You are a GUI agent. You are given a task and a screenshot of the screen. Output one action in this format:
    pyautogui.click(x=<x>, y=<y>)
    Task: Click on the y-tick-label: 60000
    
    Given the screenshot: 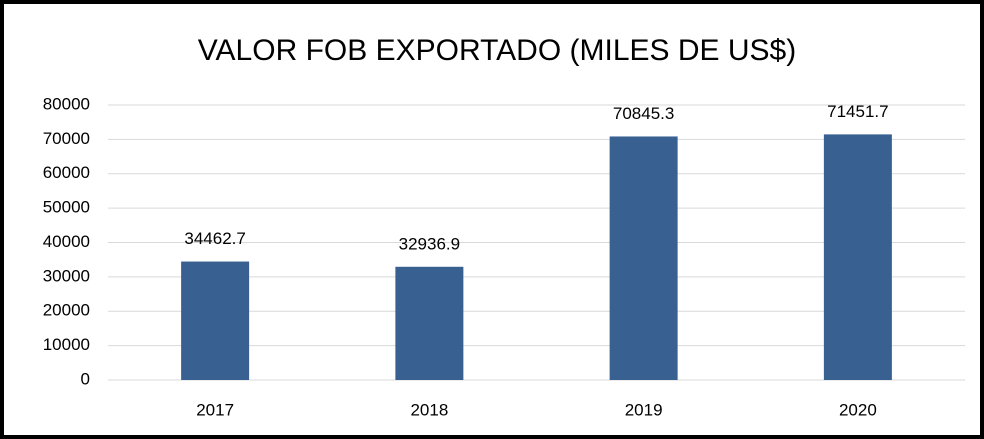 What is the action you would take?
    pyautogui.click(x=66, y=172)
    